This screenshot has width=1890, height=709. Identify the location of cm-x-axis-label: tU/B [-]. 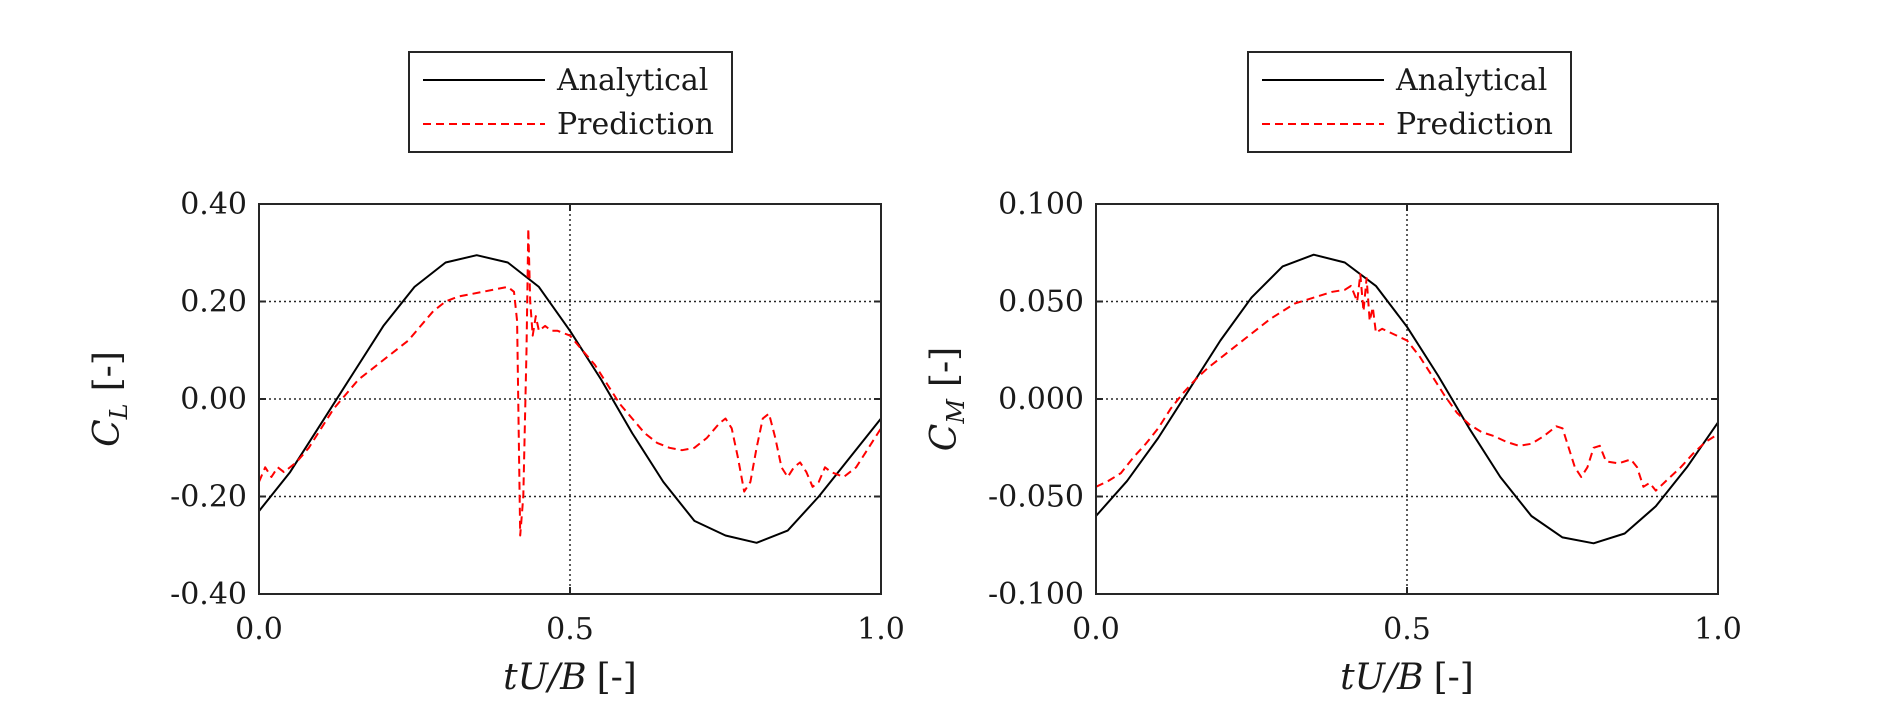
(1407, 677).